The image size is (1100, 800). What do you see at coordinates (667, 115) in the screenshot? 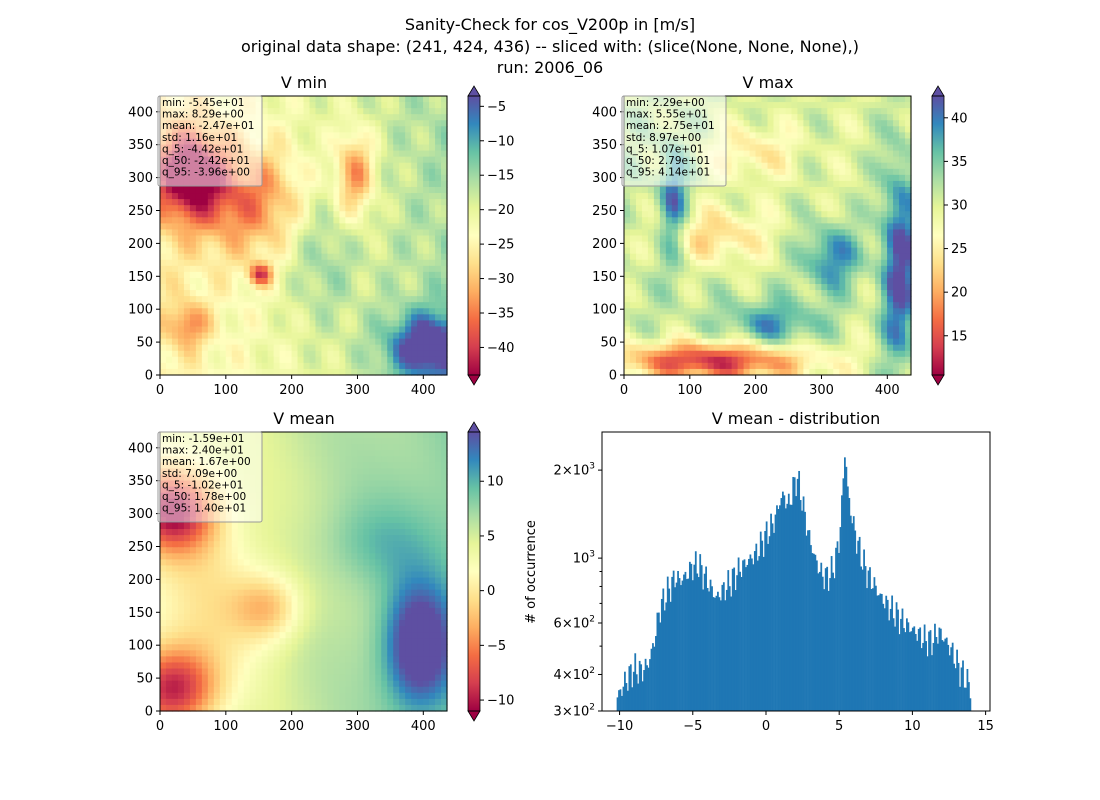
I see `stats-line: max: 5.55e+01` at bounding box center [667, 115].